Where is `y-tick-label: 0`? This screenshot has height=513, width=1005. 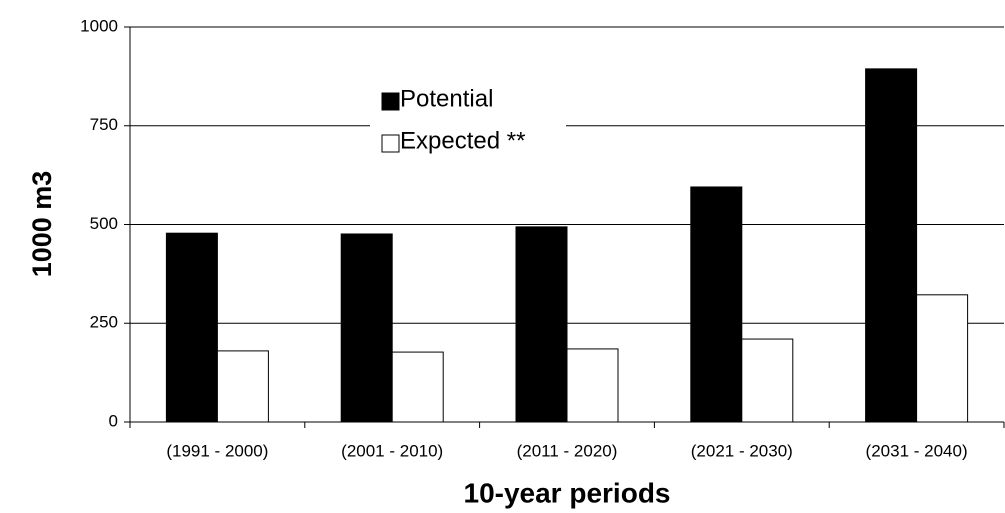 y-tick-label: 0 is located at coordinates (113, 420).